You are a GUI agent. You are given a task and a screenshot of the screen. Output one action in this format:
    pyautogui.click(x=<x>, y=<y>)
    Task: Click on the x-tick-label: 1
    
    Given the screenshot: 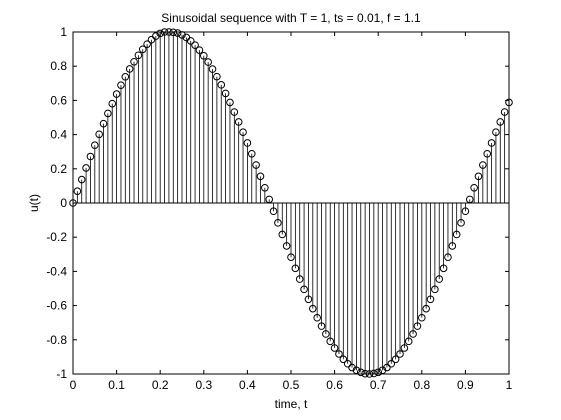 What is the action you would take?
    pyautogui.click(x=509, y=385)
    